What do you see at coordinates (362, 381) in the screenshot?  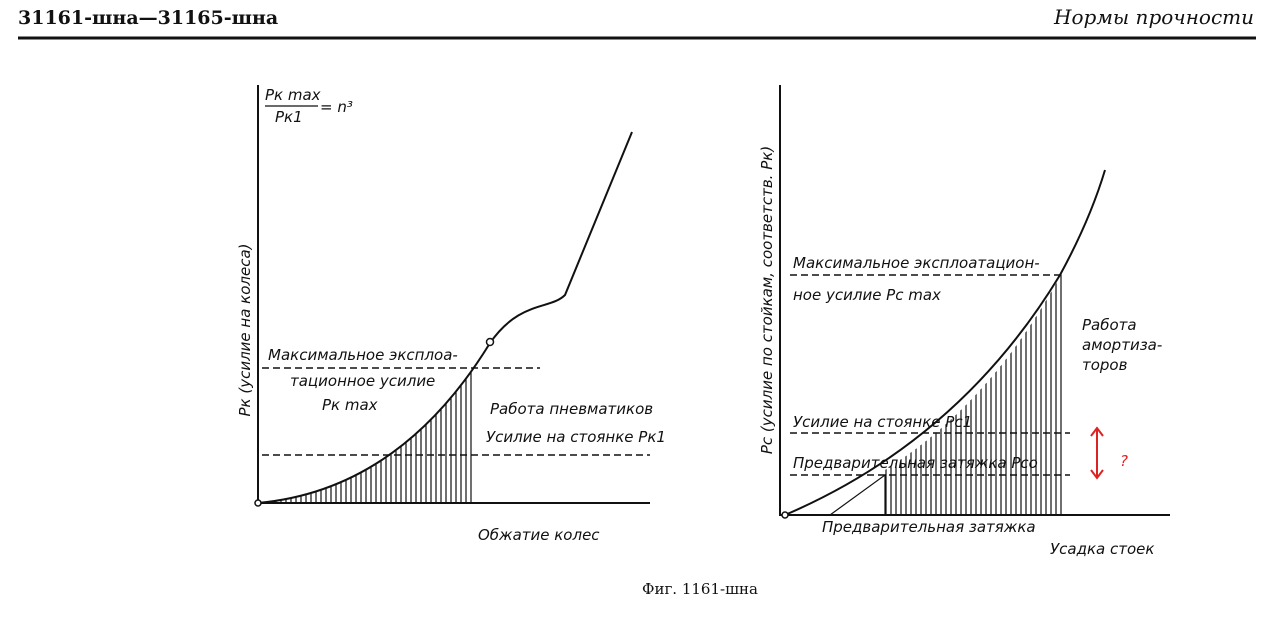 I see `label: тационное усилие` at bounding box center [362, 381].